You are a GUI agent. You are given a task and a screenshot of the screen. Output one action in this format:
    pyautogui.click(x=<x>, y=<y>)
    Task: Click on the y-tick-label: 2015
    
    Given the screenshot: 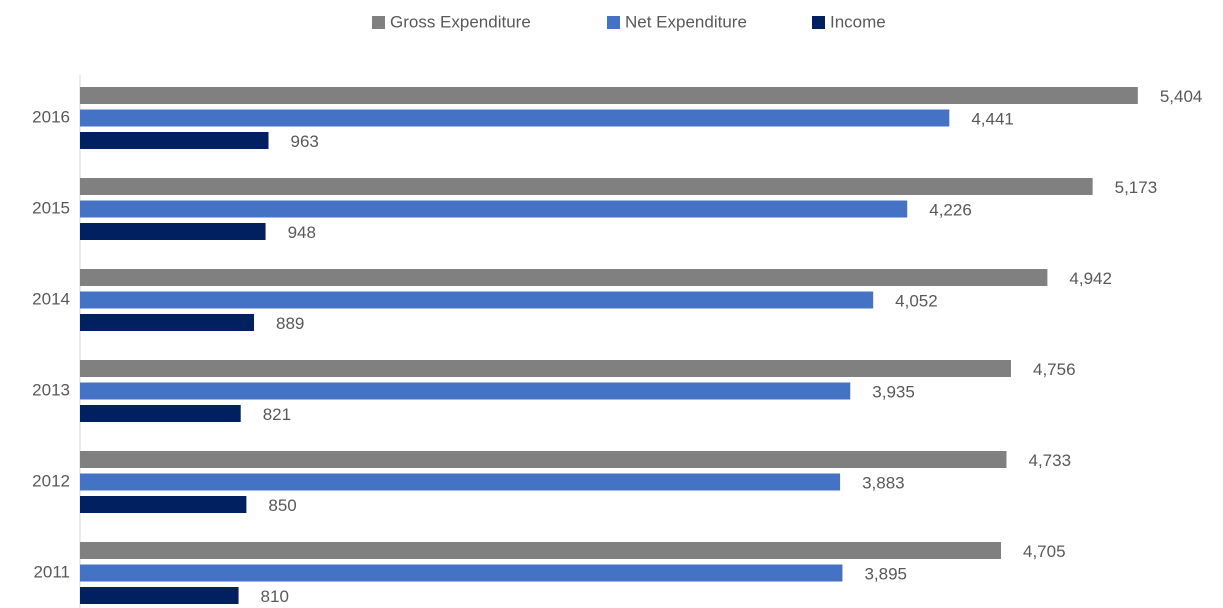 What is the action you would take?
    pyautogui.click(x=51, y=207)
    